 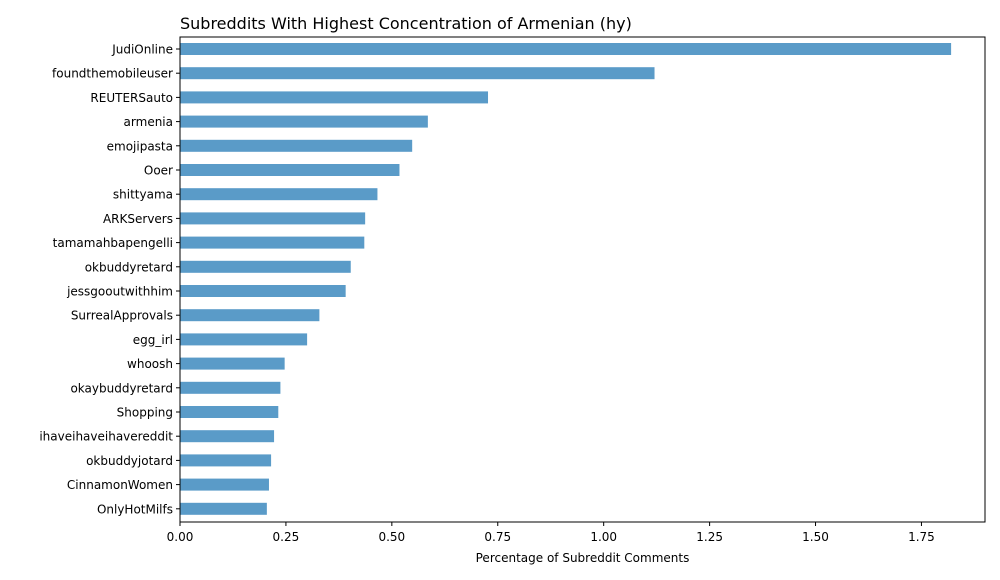 I want to click on x-tick-label: 1.50, so click(x=815, y=537).